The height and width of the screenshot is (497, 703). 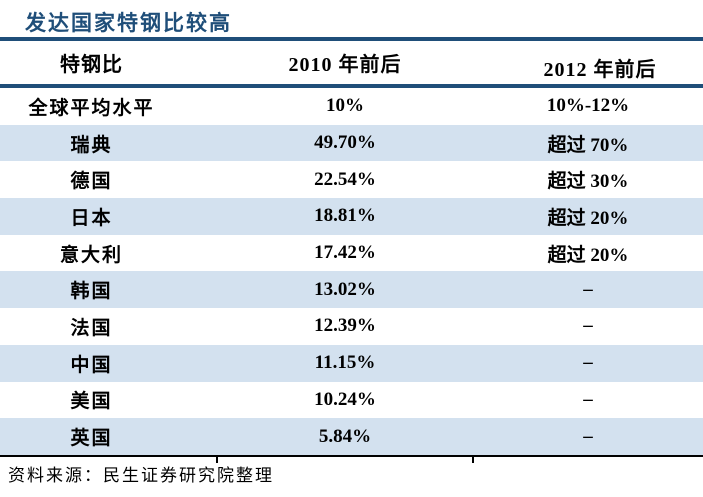 What do you see at coordinates (91, 439) in the screenshot?
I see `country-cell: 英国` at bounding box center [91, 439].